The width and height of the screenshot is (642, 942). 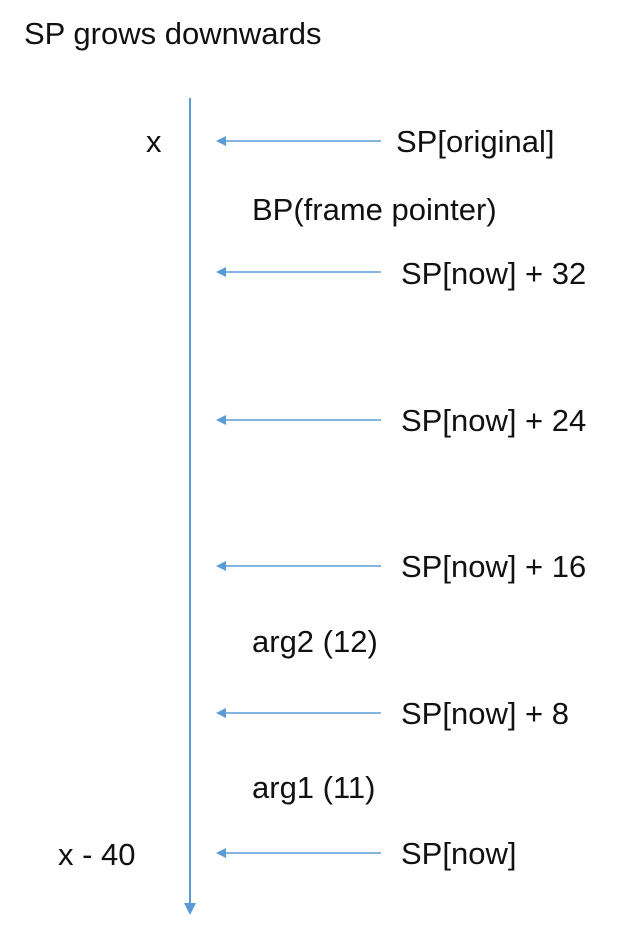 I want to click on annotation-frame-pointer: BP(frame pointer), so click(x=374, y=209).